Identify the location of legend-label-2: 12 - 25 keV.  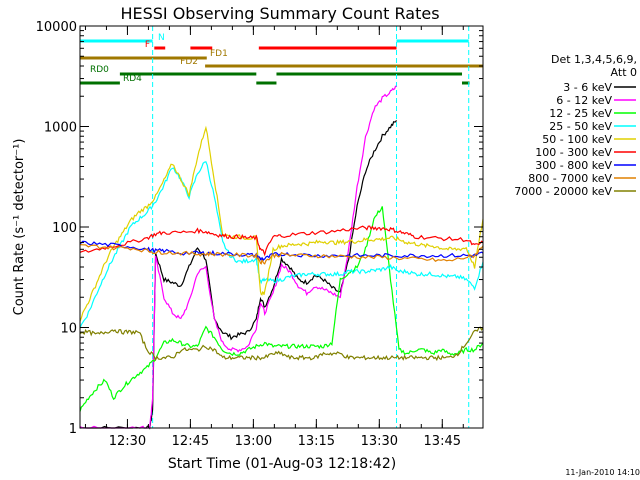
(580, 113).